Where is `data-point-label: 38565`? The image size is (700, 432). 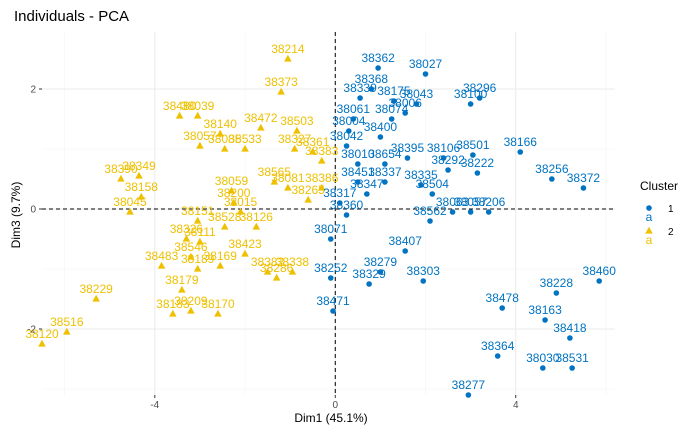 data-point-label: 38565 is located at coordinates (275, 172).